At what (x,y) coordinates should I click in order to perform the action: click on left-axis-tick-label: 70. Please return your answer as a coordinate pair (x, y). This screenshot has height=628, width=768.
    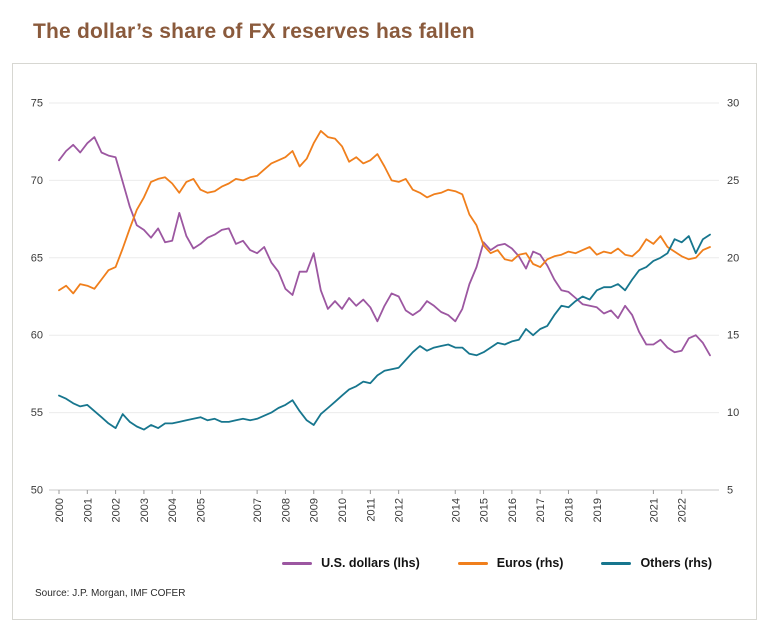
    Looking at the image, I should click on (37, 181).